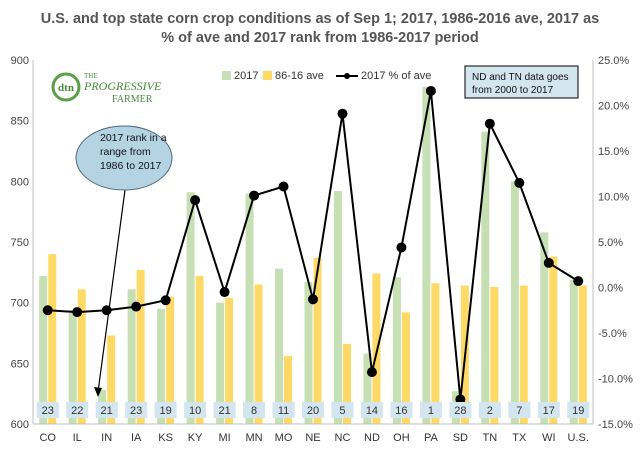 The width and height of the screenshot is (640, 460). I want to click on rank-label-OH: 16, so click(401, 411).